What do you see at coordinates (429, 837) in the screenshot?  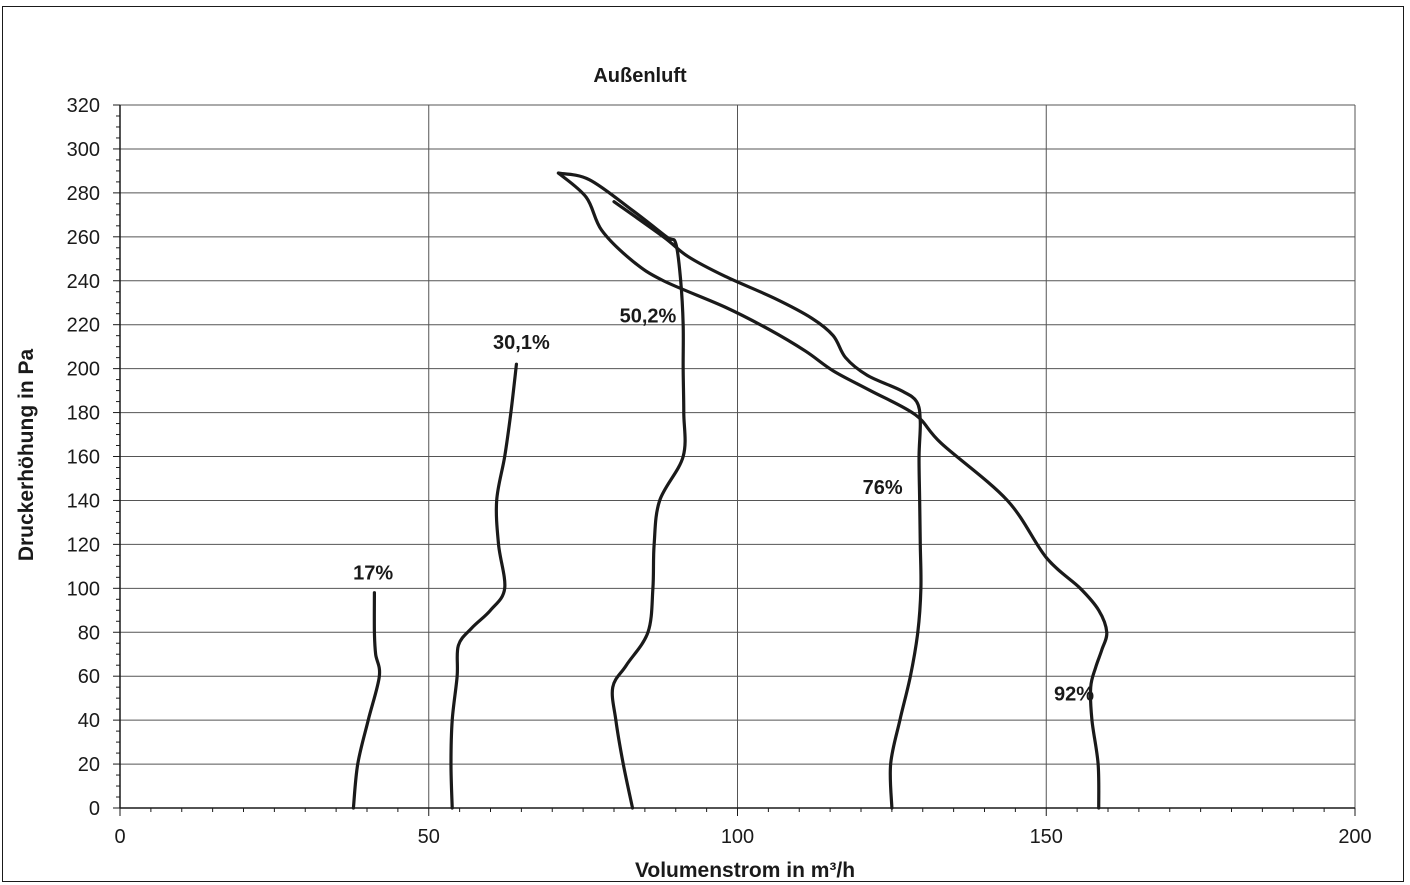 I see `x-tick-label: 50` at bounding box center [429, 837].